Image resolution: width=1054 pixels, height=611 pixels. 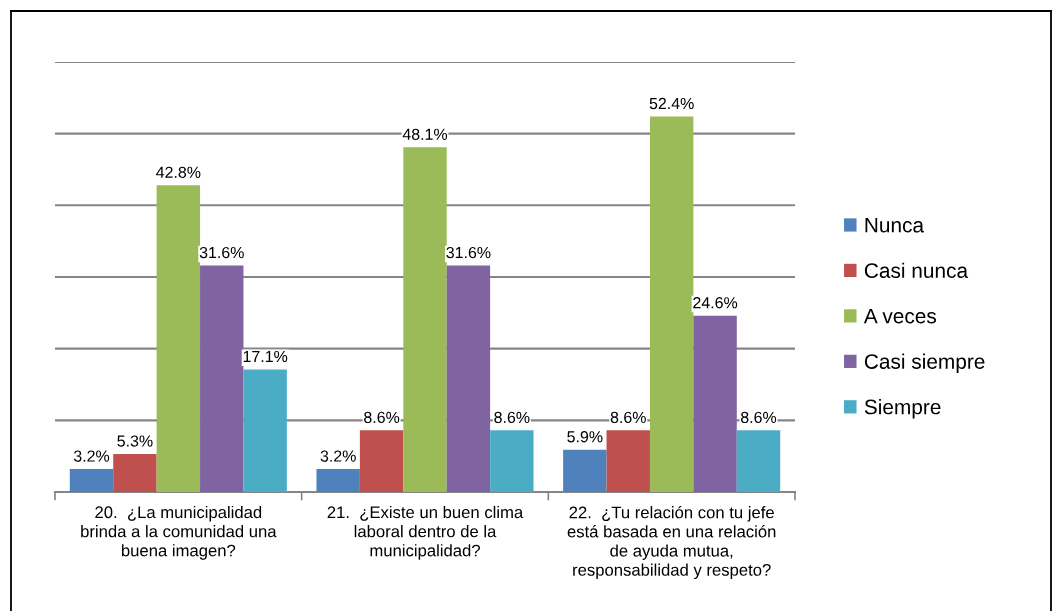 What do you see at coordinates (178, 172) in the screenshot?
I see `data-label: 42.8%` at bounding box center [178, 172].